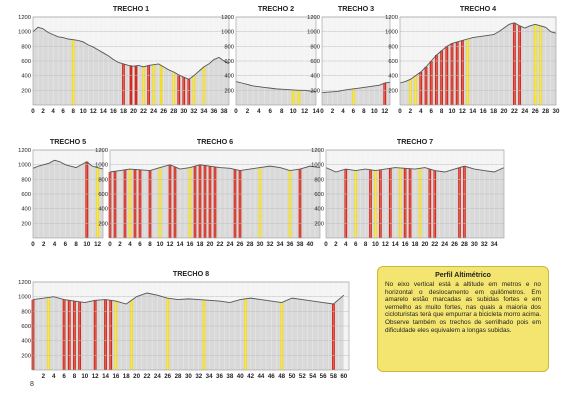  I want to click on x-tick-label: 52, so click(302, 376).